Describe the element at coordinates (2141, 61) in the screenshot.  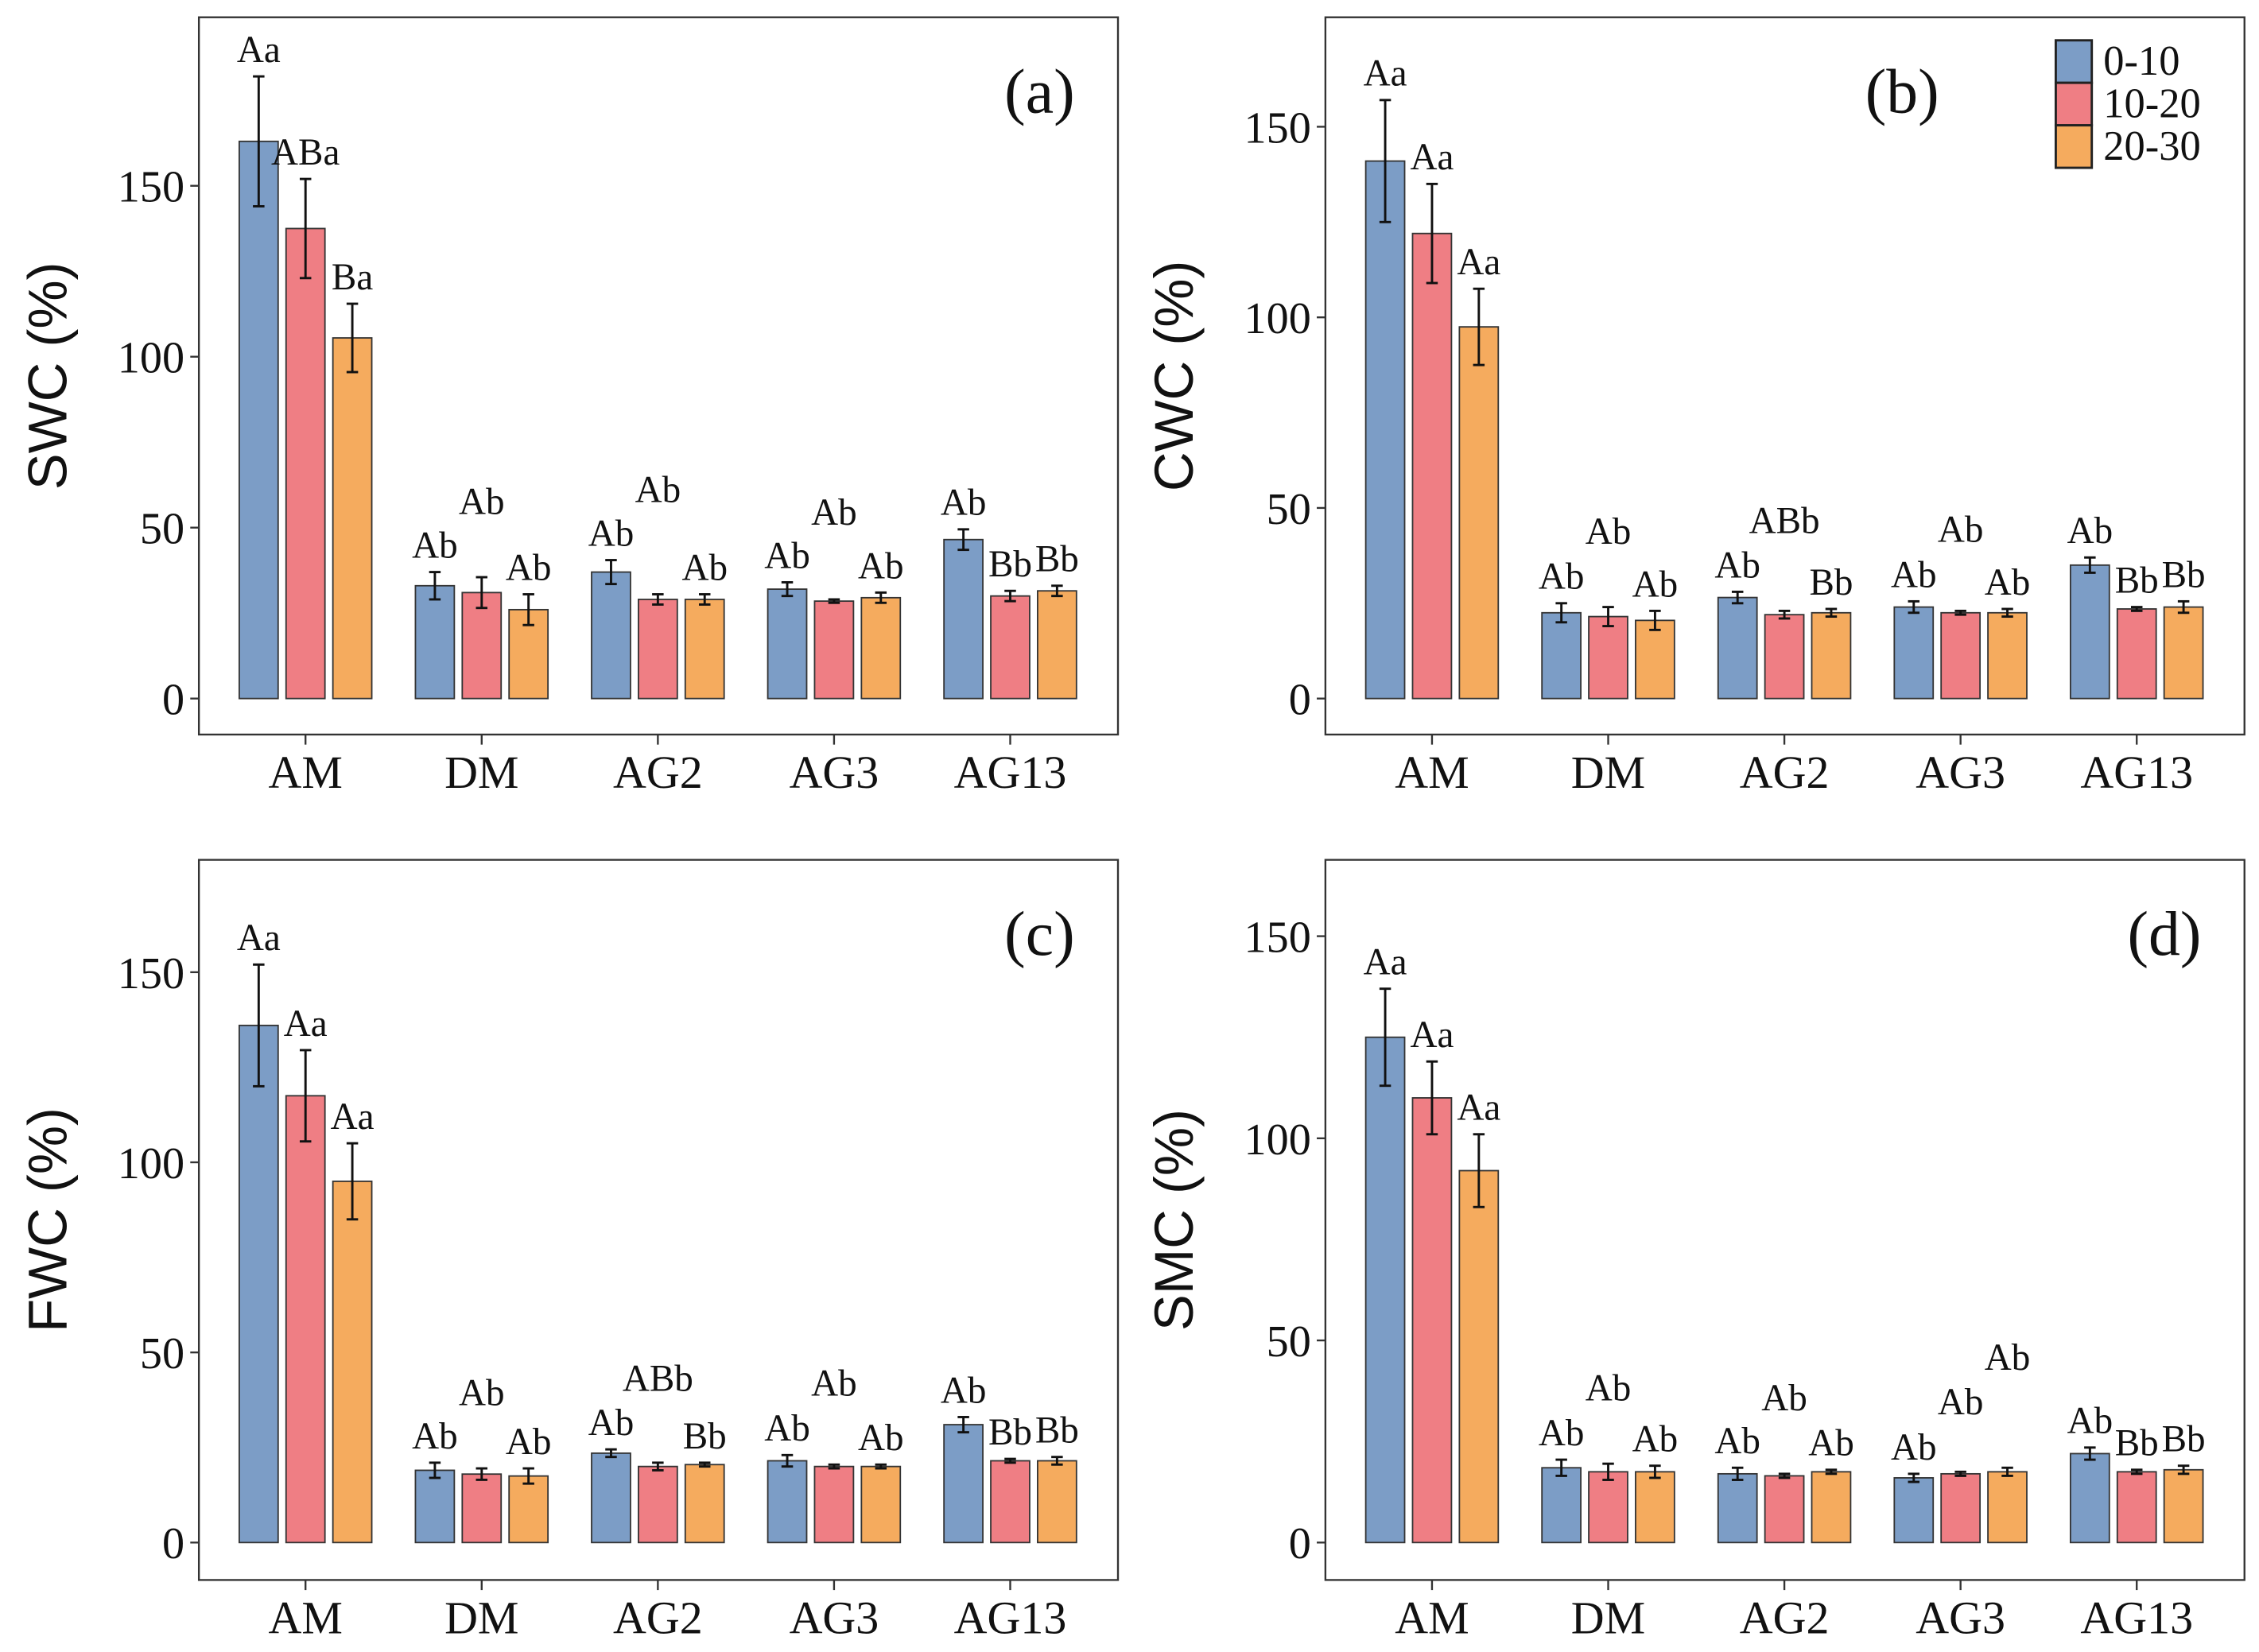
I see `legend-label: 0-10` at that location.